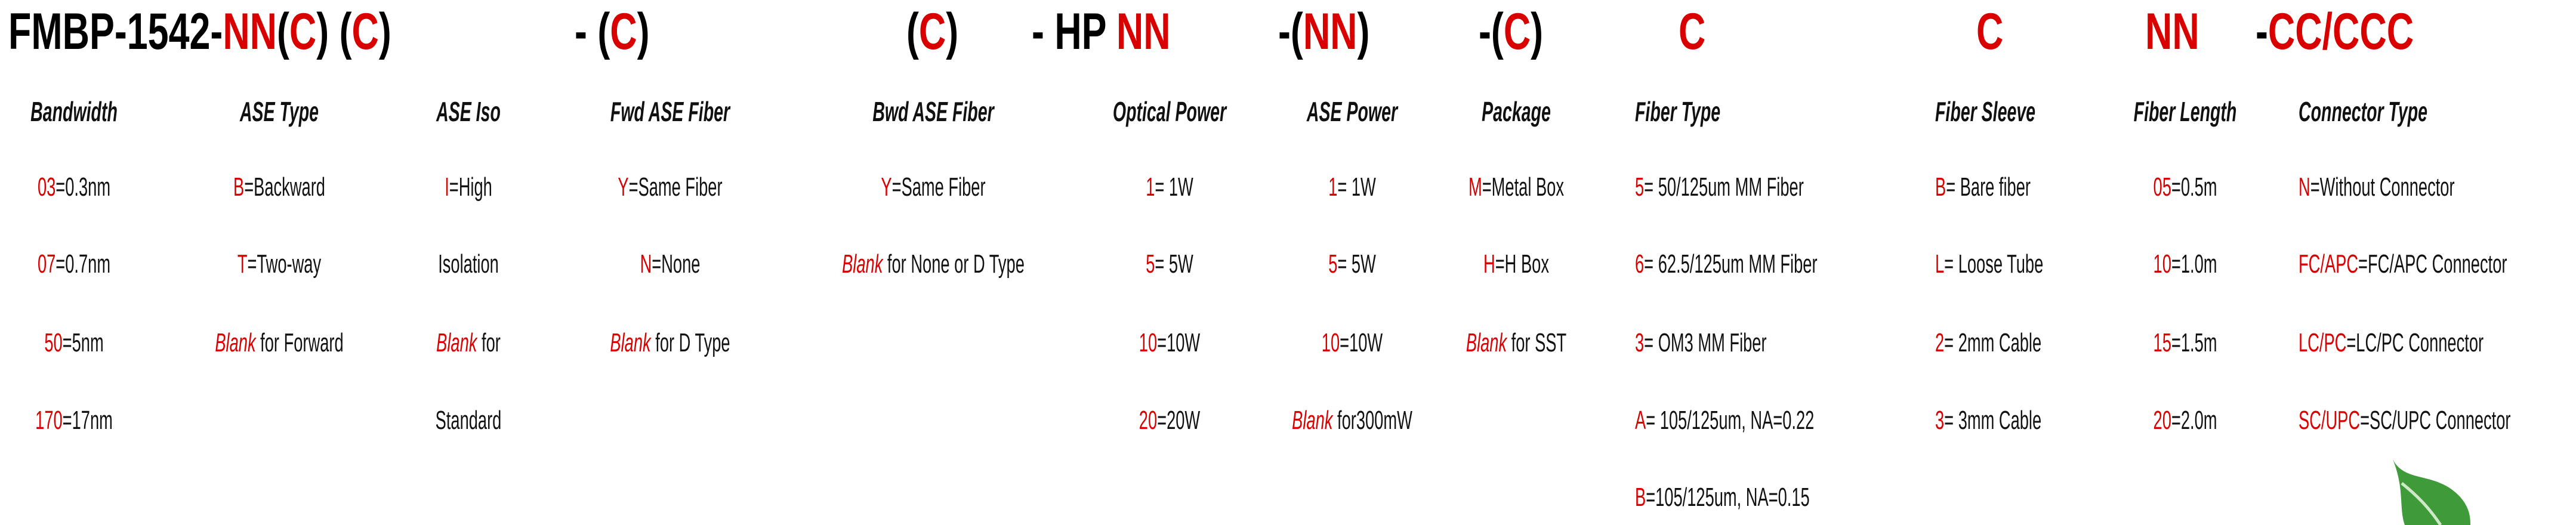 The image size is (2576, 525). Describe the element at coordinates (1074, 31) in the screenshot. I see `title-part: - HP` at that location.